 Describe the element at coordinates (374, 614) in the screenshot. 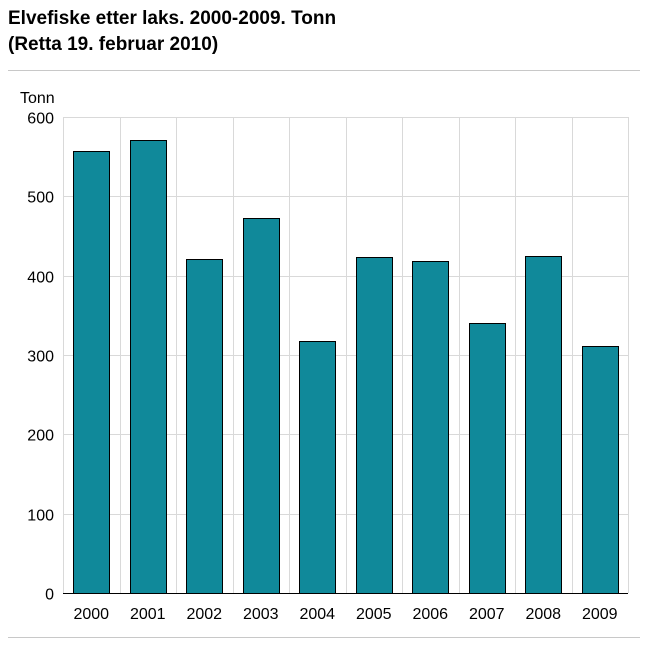

I see `x-tick-label: 2005` at that location.